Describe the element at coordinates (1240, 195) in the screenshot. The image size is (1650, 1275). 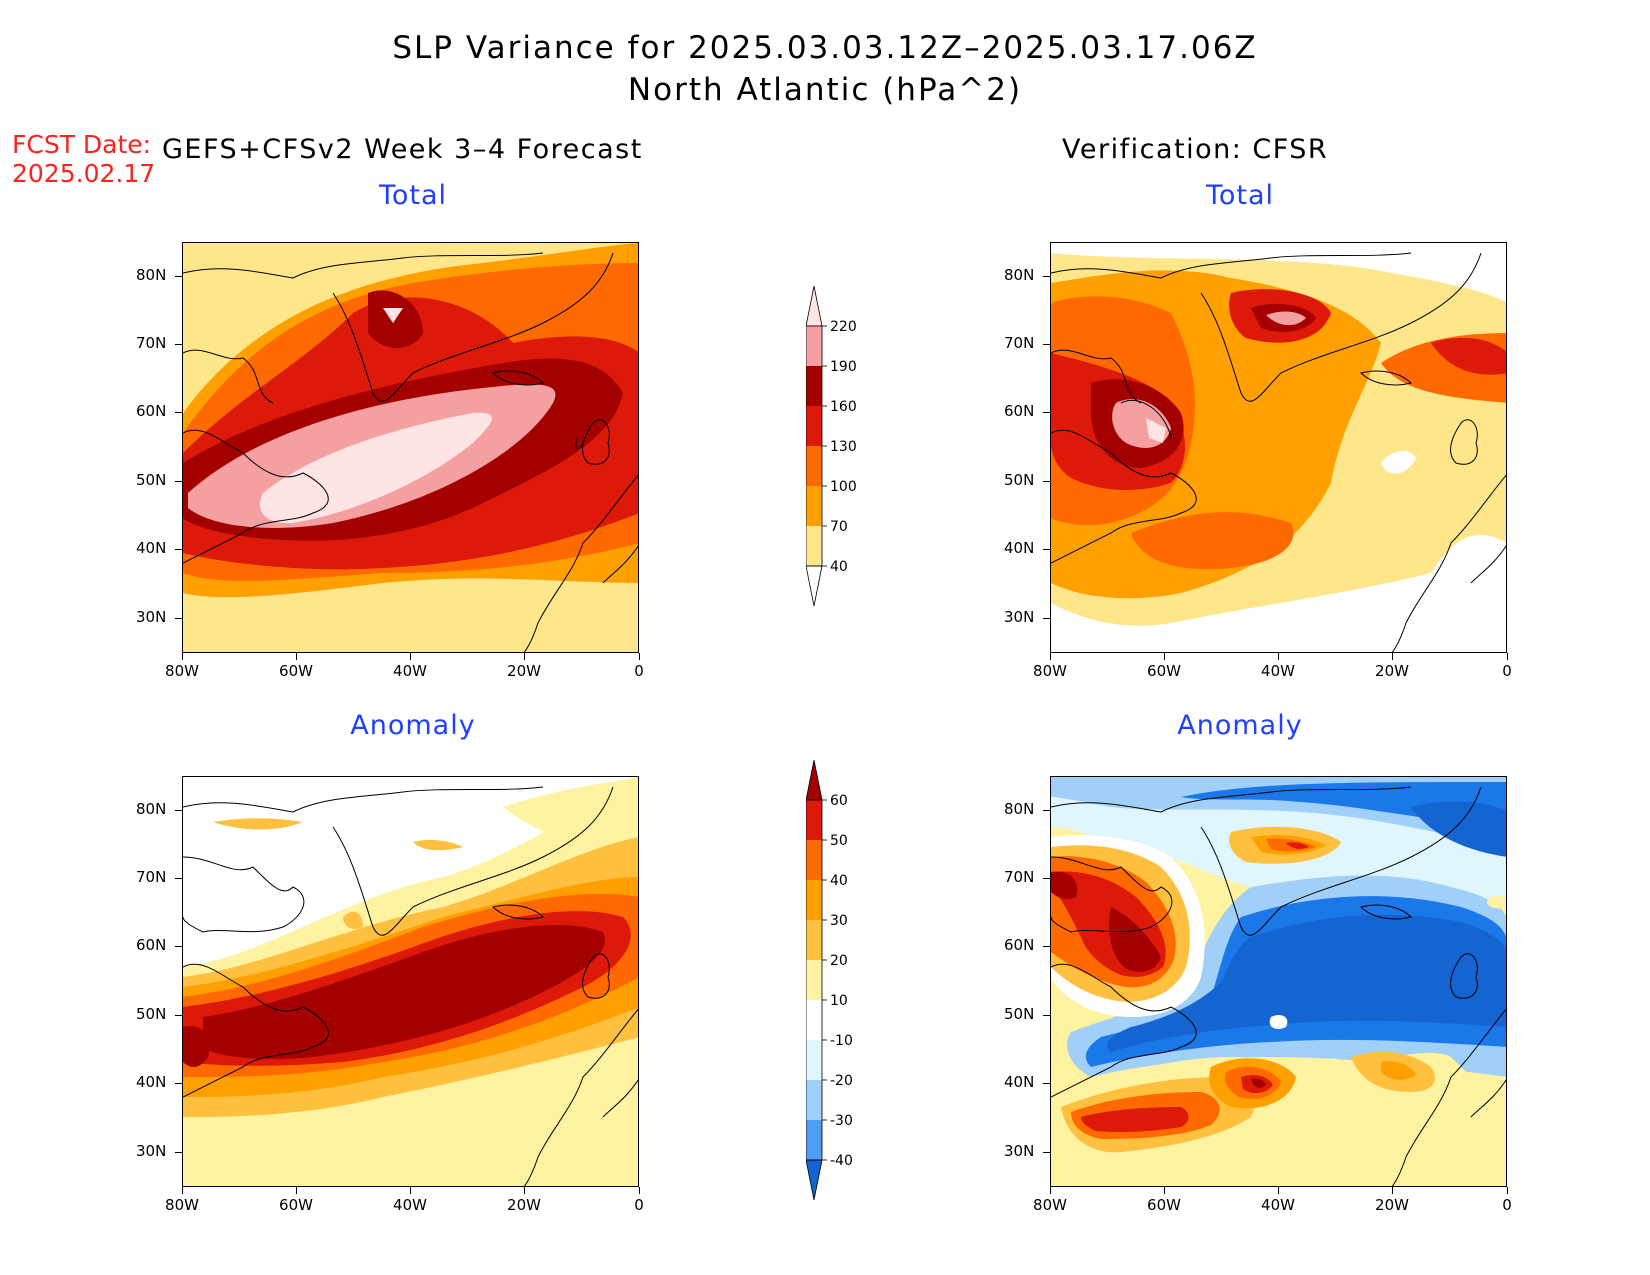
I see `verification-total-title: Total` at that location.